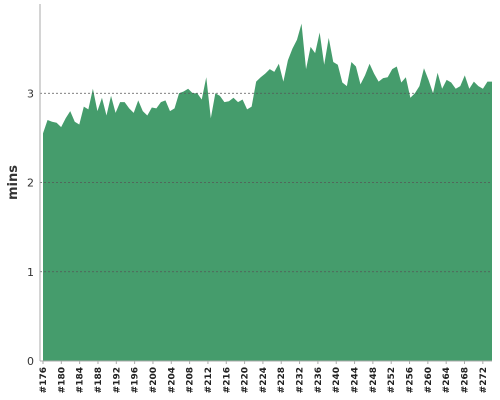 This screenshot has height=400, width=500. I want to click on x-tick-label: #240, so click(337, 380).